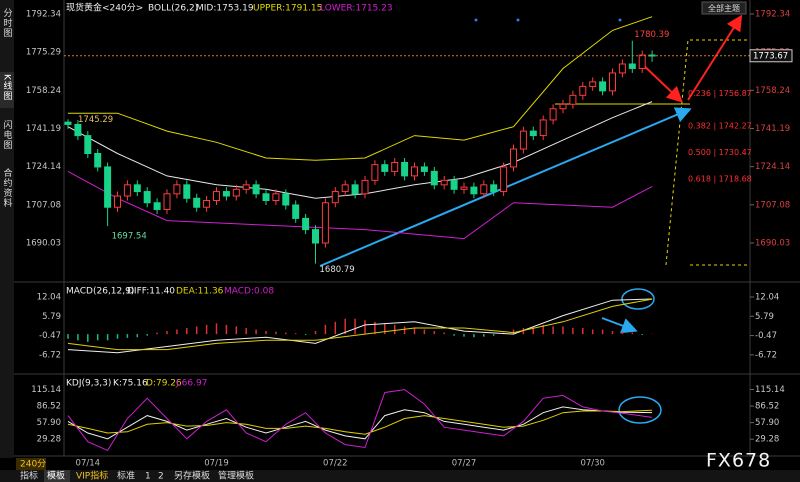  I want to click on sidebar-tab: 分时图, so click(7, 23).